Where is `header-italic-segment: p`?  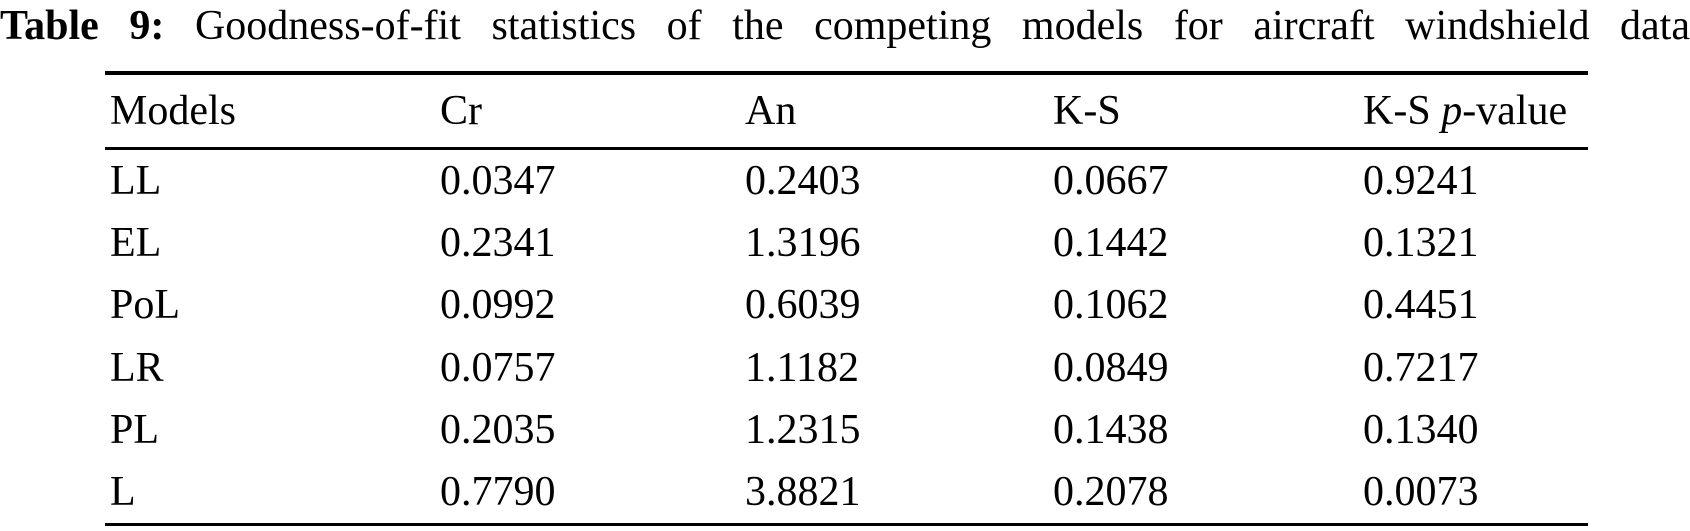 header-italic-segment: p is located at coordinates (1452, 111).